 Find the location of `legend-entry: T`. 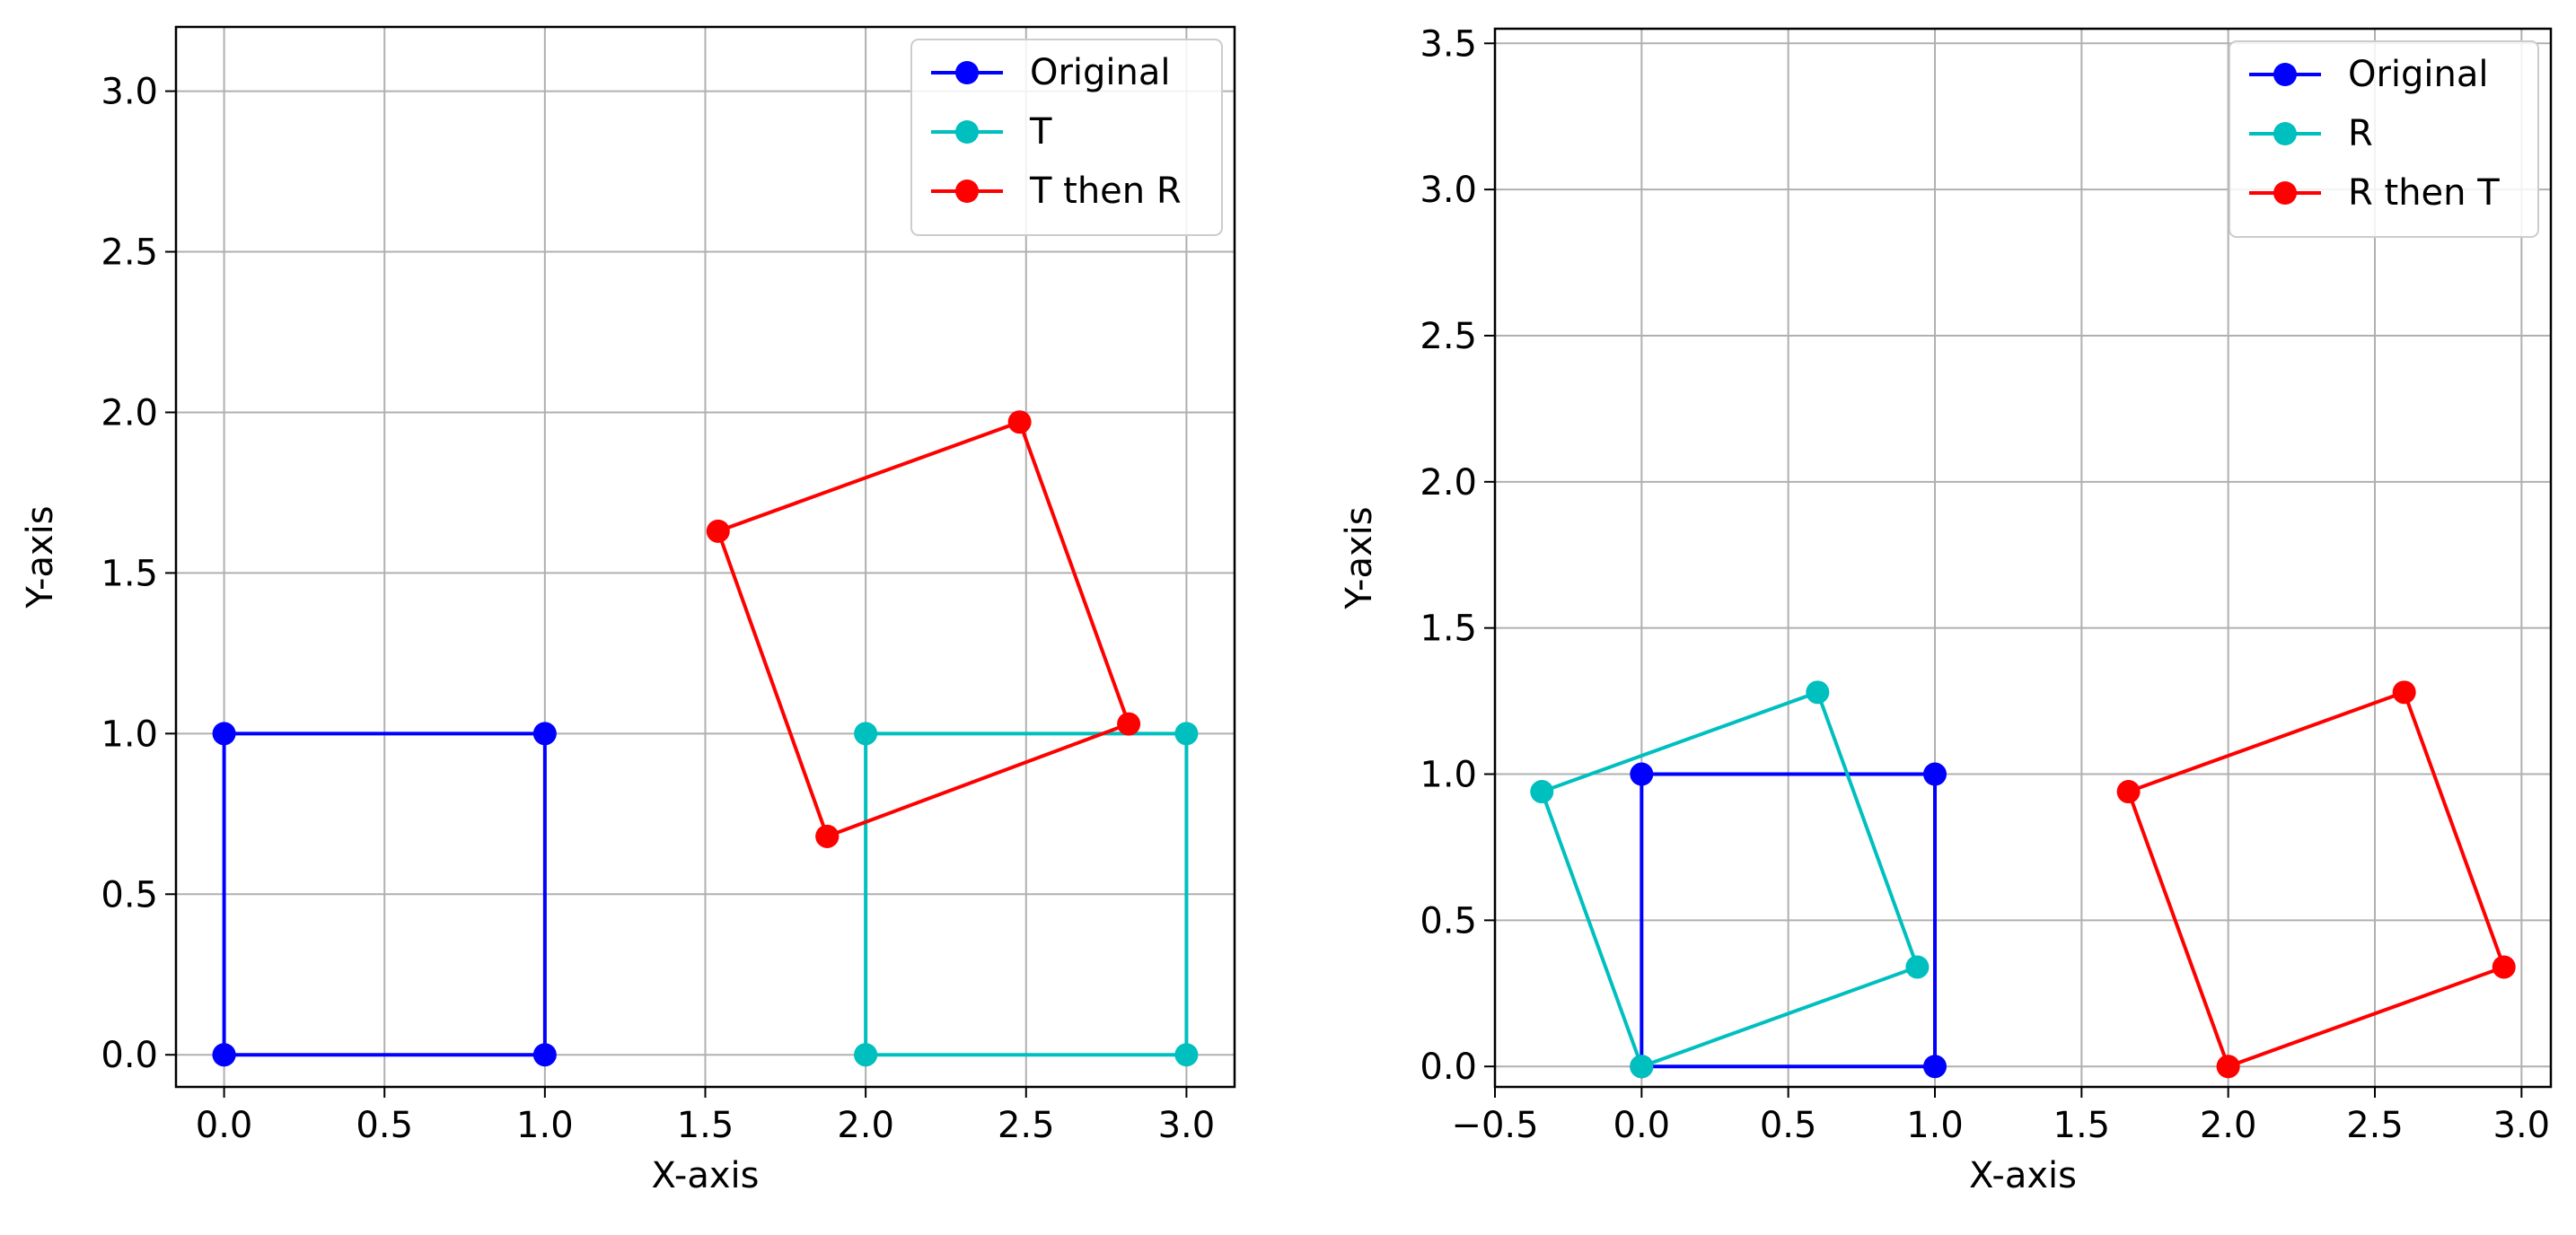

legend-entry: T is located at coordinates (991, 132).